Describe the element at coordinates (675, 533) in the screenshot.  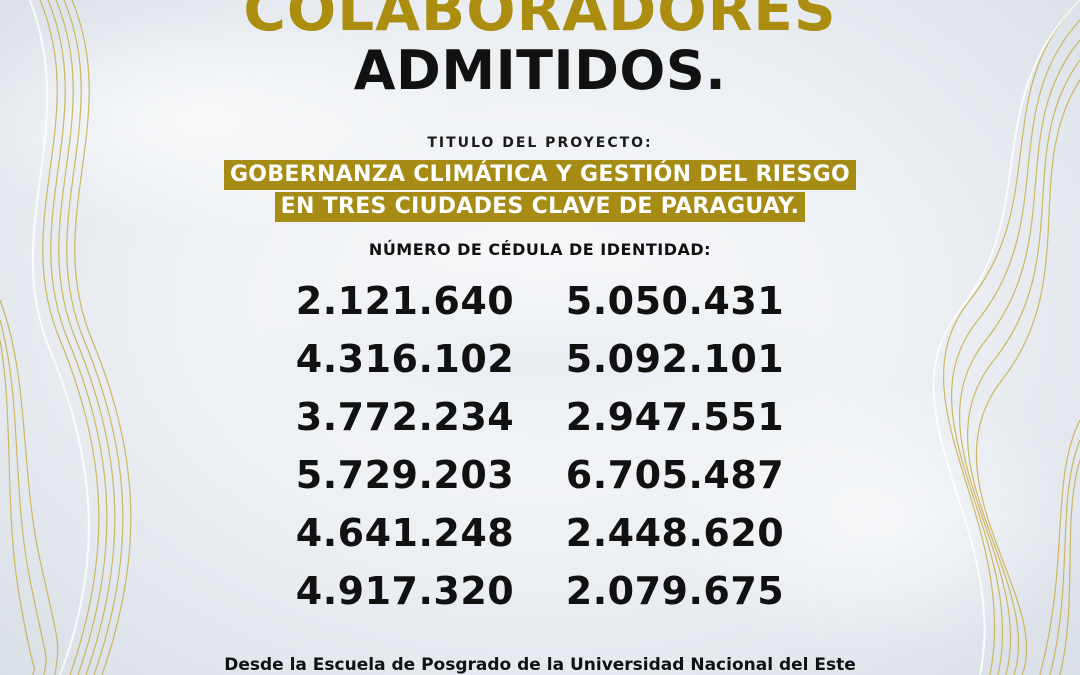
I see `id-number: 2.448.620` at that location.